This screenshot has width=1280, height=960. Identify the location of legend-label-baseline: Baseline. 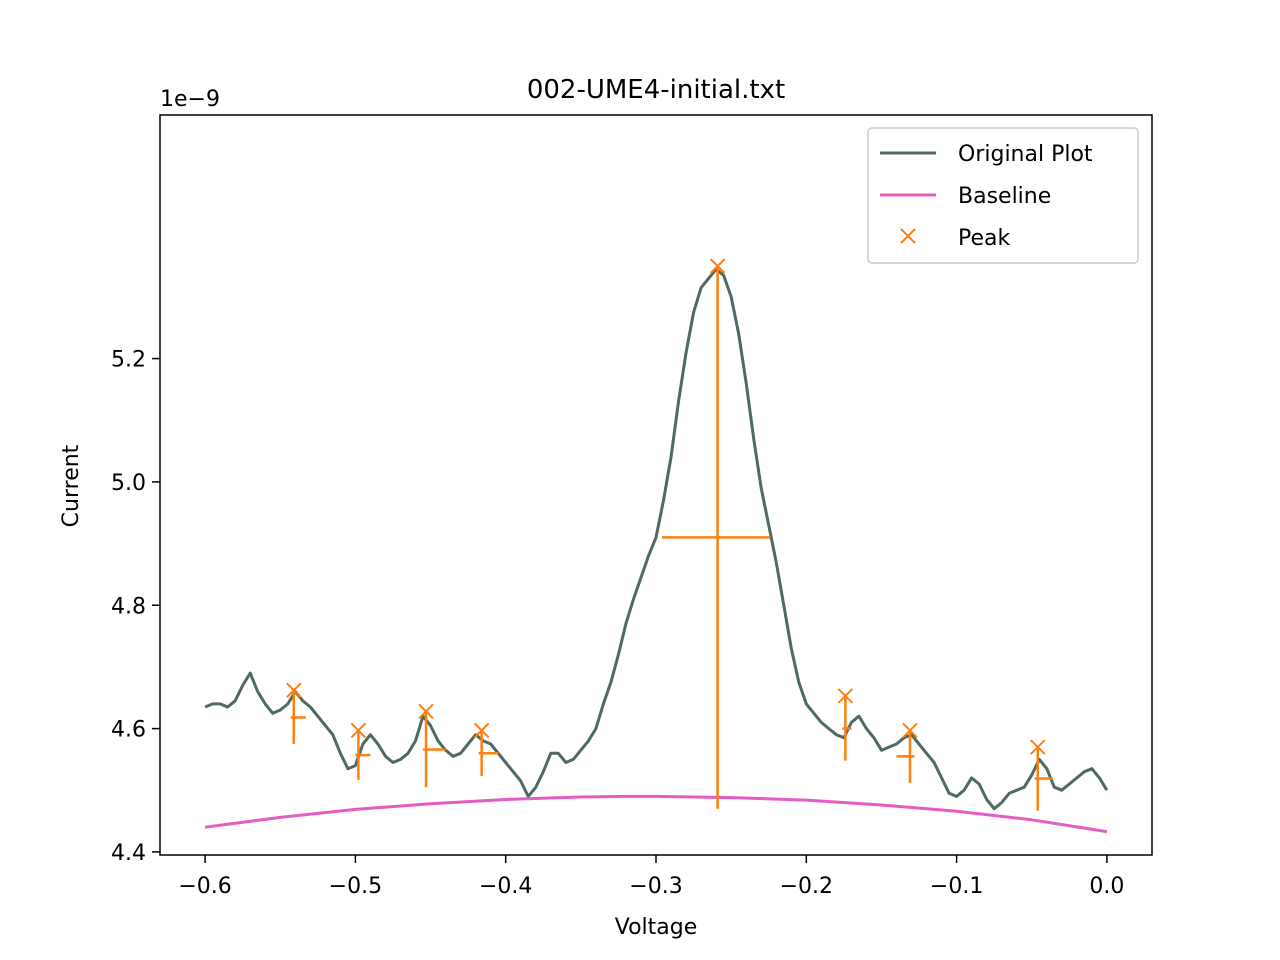
(1004, 196).